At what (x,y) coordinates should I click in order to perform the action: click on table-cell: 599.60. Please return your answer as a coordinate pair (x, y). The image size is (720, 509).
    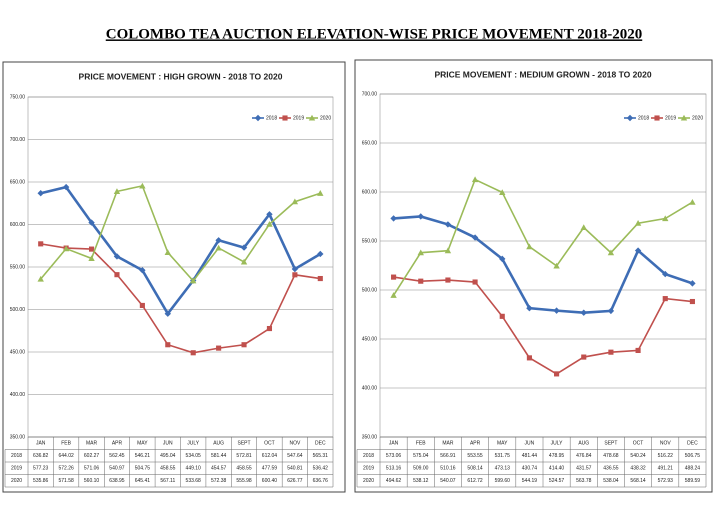
    Looking at the image, I should click on (503, 481).